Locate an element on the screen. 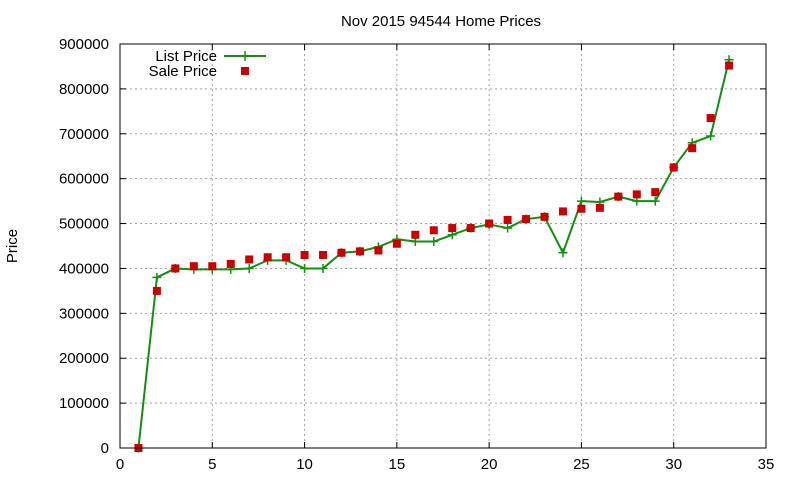  x-tick-label: 20 is located at coordinates (489, 464).